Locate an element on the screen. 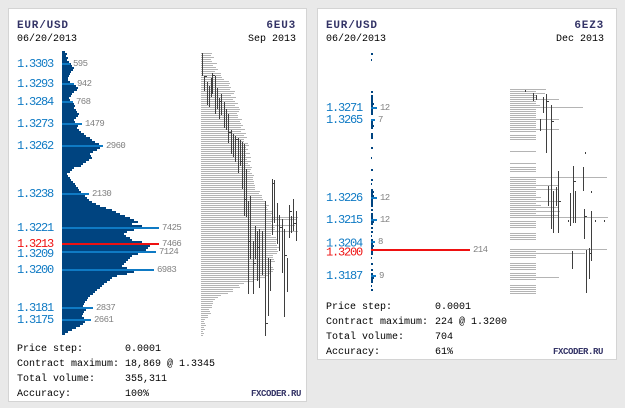  svg-text: 2960 is located at coordinates (115, 146).